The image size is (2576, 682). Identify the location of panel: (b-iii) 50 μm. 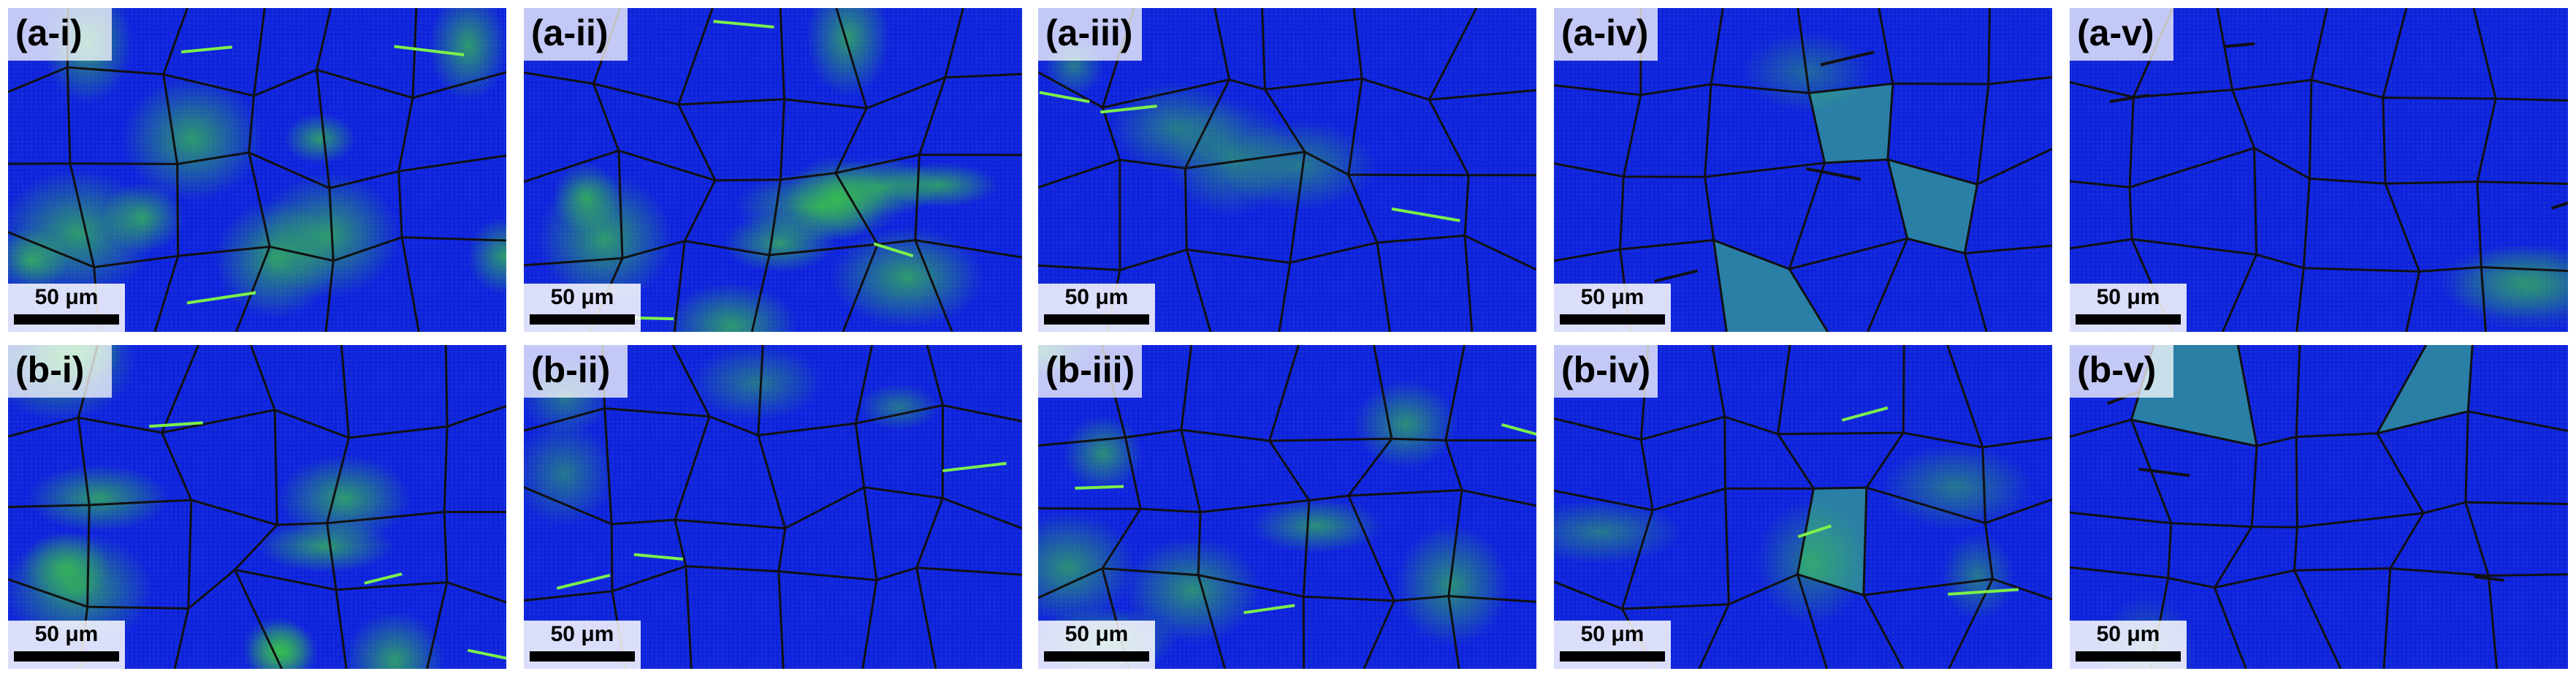
(1287, 507).